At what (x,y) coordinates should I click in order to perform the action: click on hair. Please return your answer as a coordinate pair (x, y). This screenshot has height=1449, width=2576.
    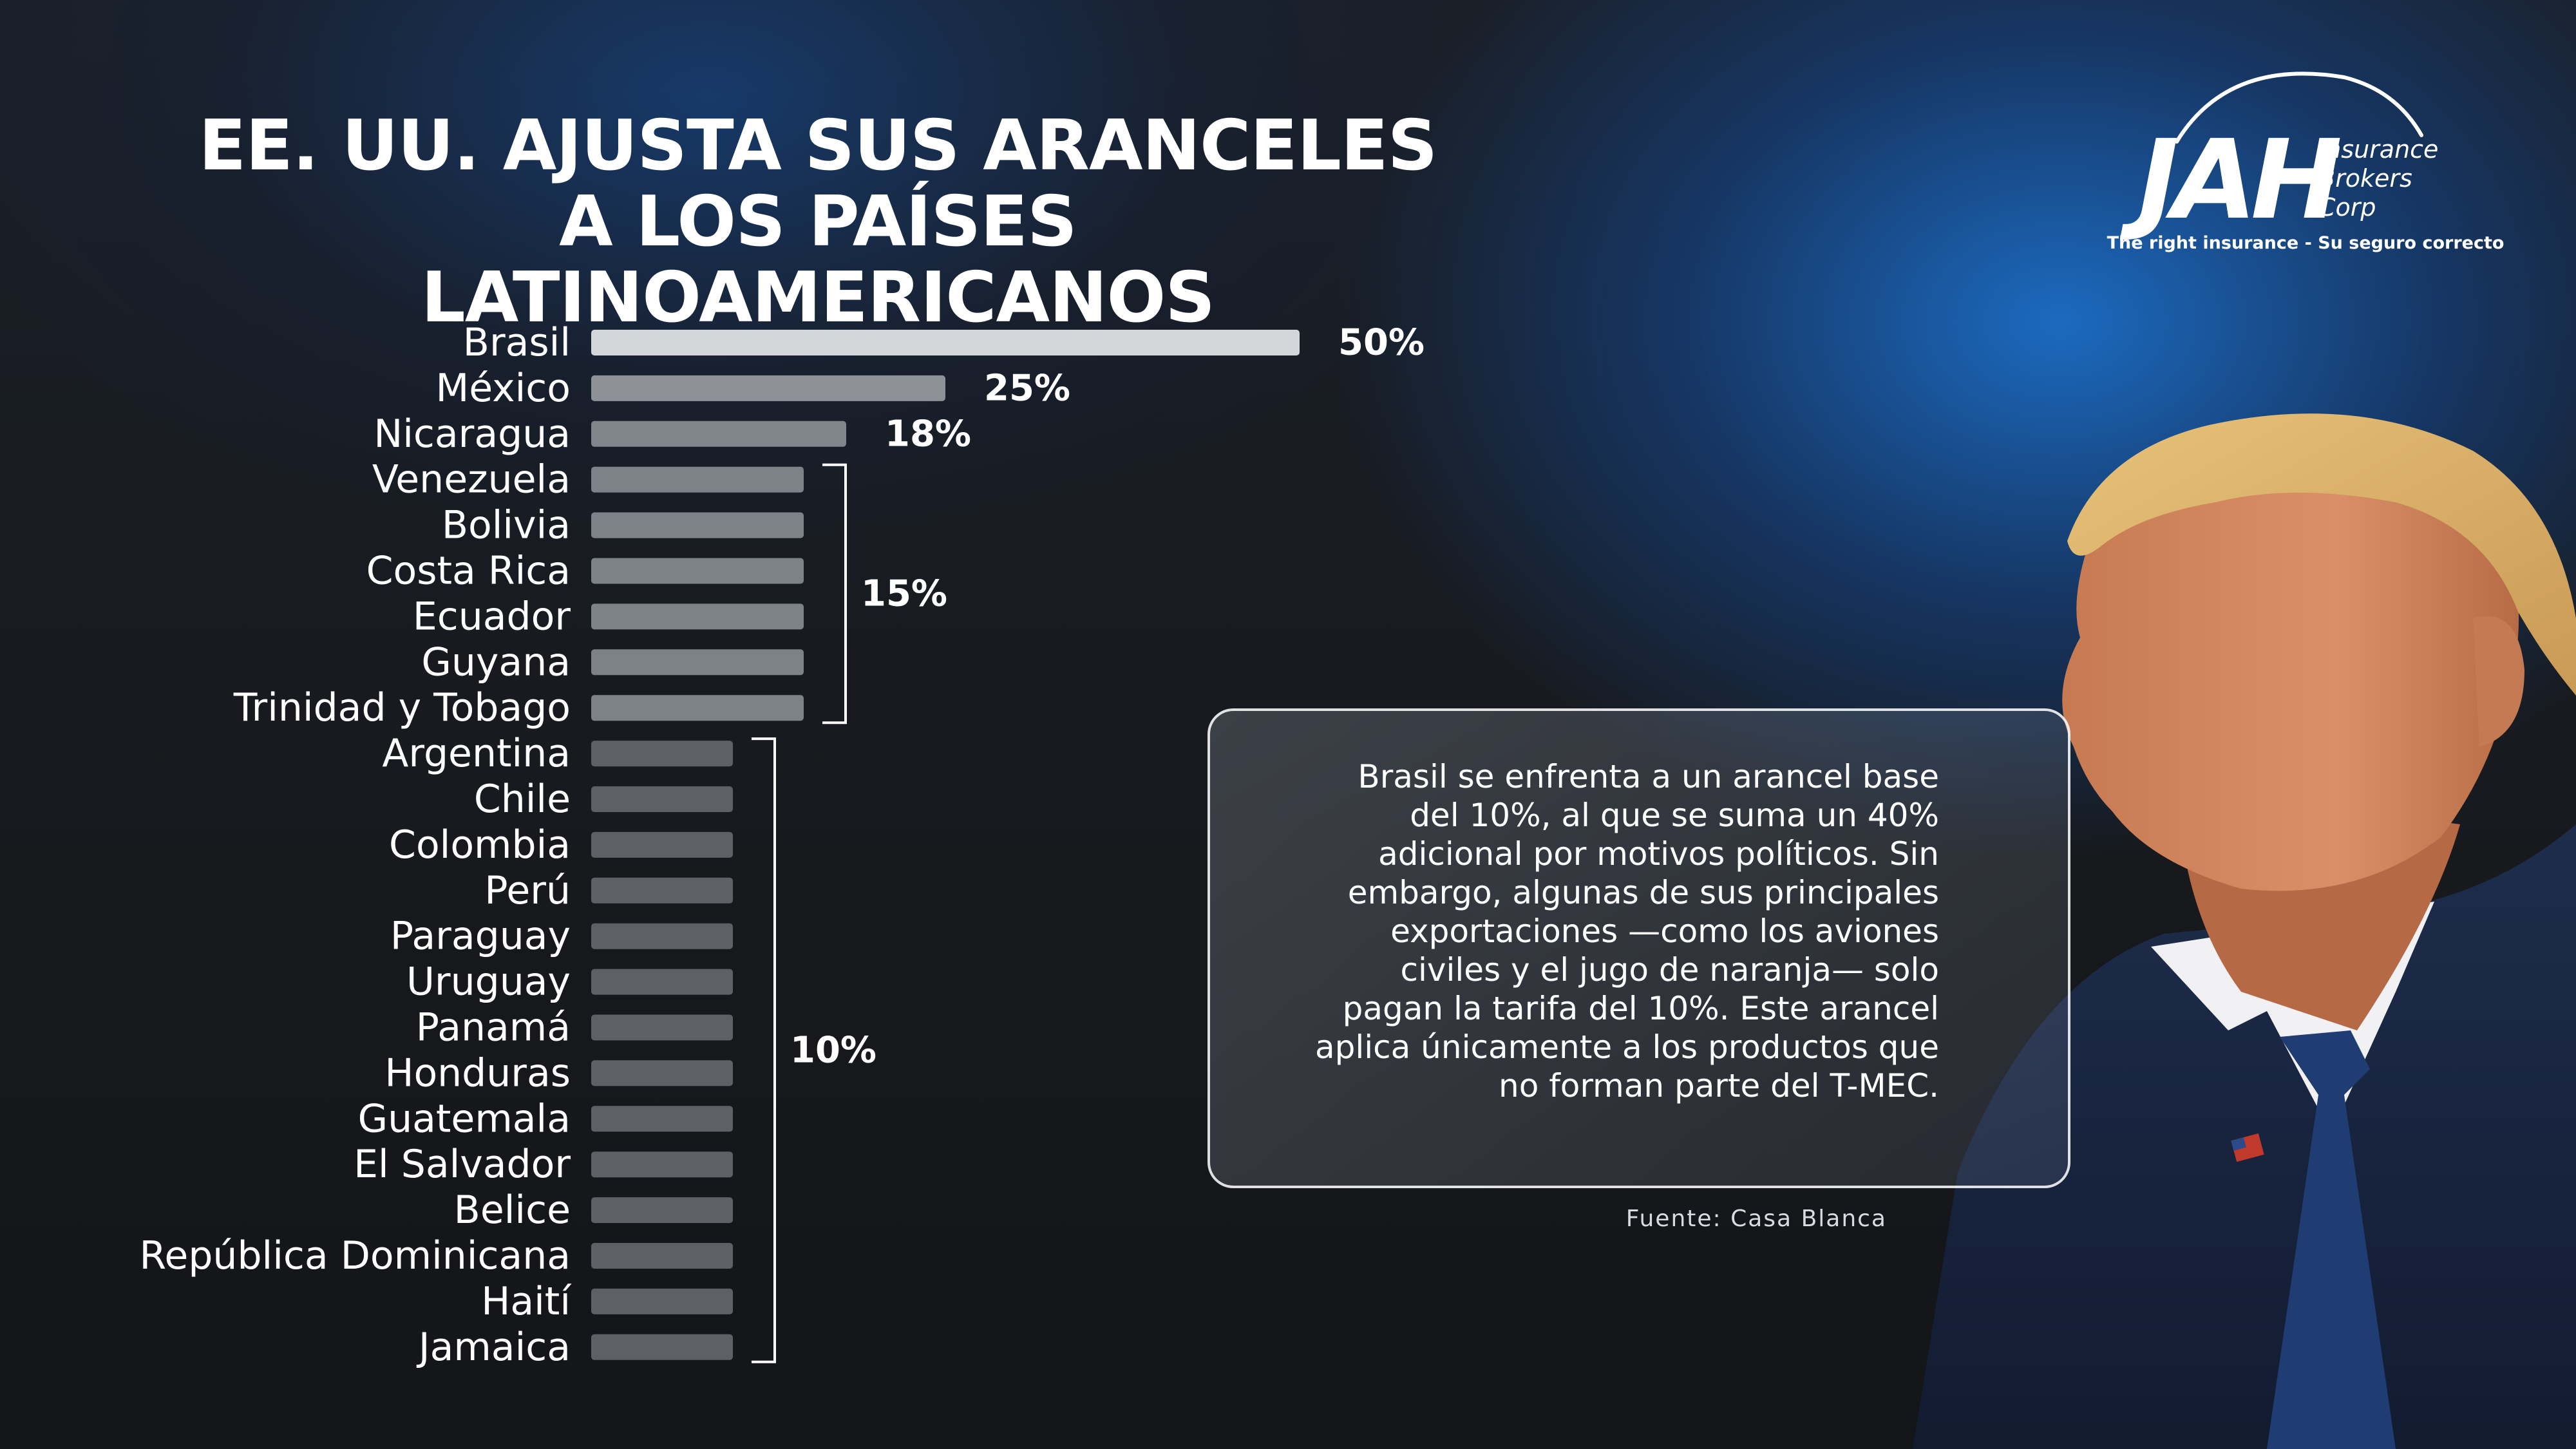
    Looking at the image, I should click on (2322, 554).